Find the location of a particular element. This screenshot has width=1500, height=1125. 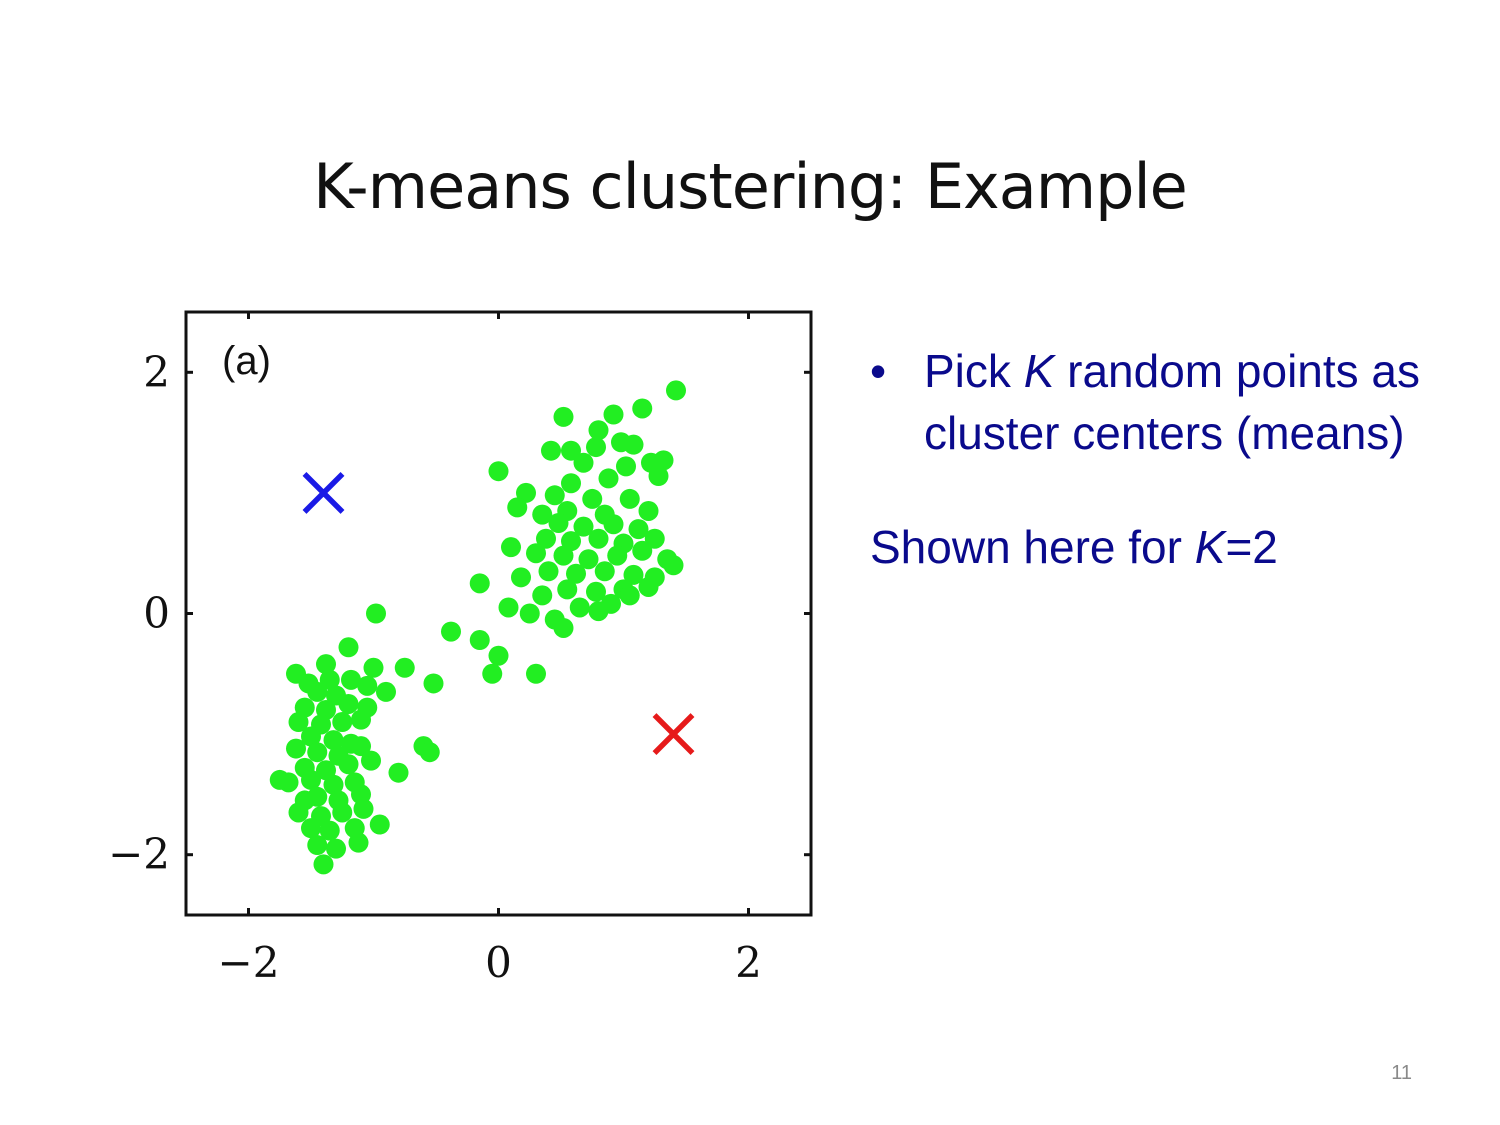

data-points is located at coordinates (477, 627).